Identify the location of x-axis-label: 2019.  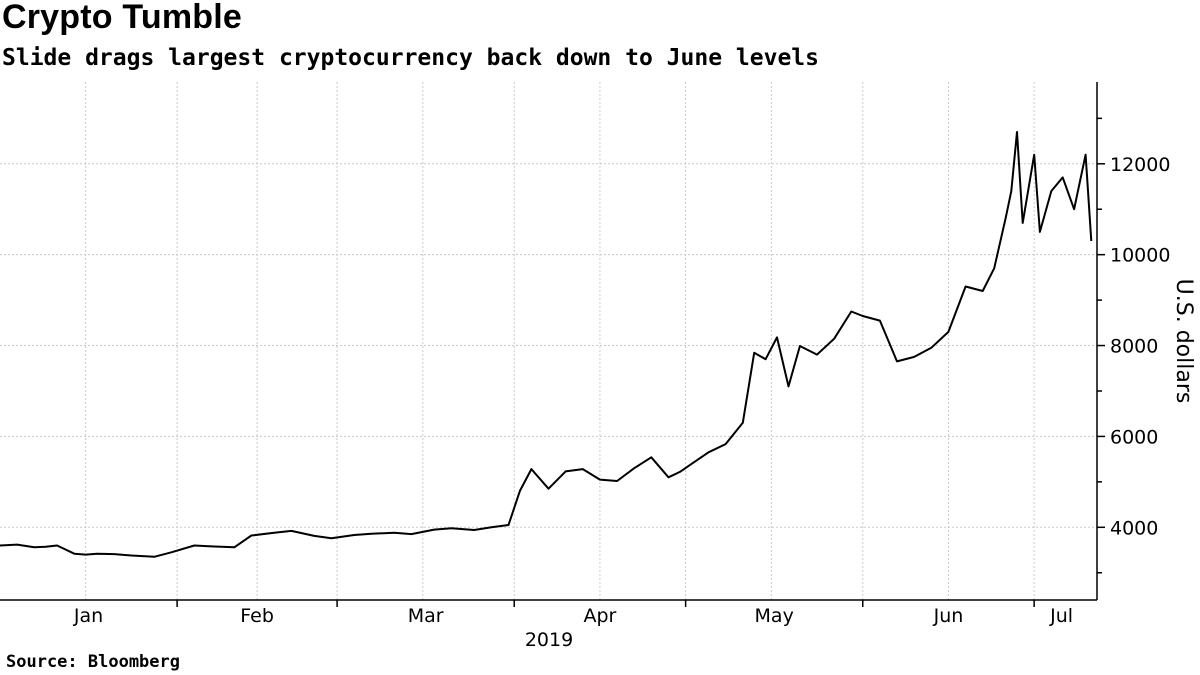
(549, 640).